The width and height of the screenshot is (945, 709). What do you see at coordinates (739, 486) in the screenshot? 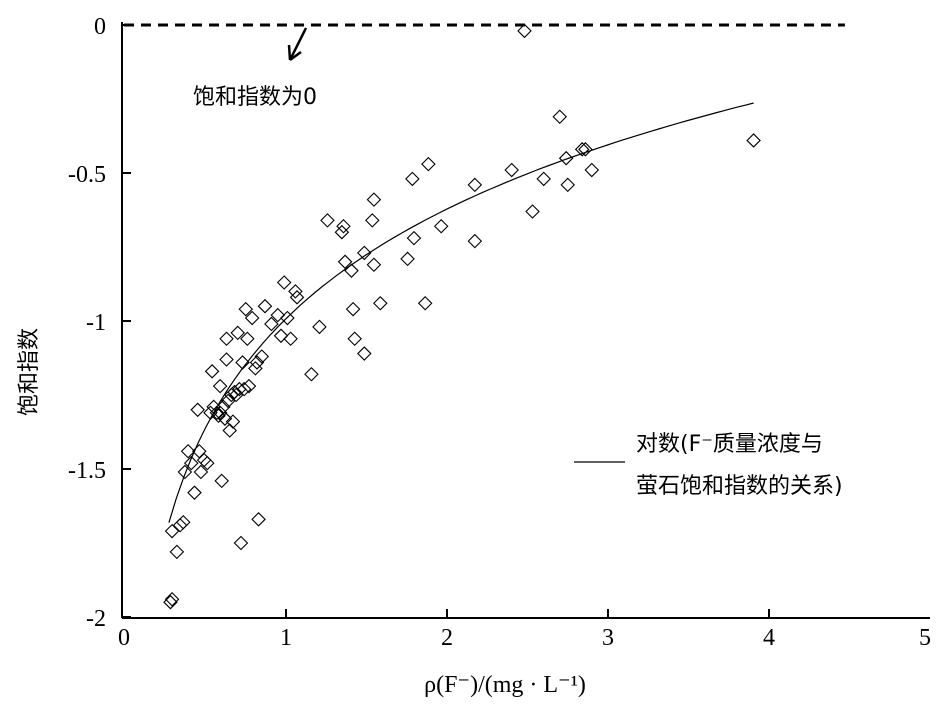
I see `legend-label-line2: 萤石饱和指数的关系)` at bounding box center [739, 486].